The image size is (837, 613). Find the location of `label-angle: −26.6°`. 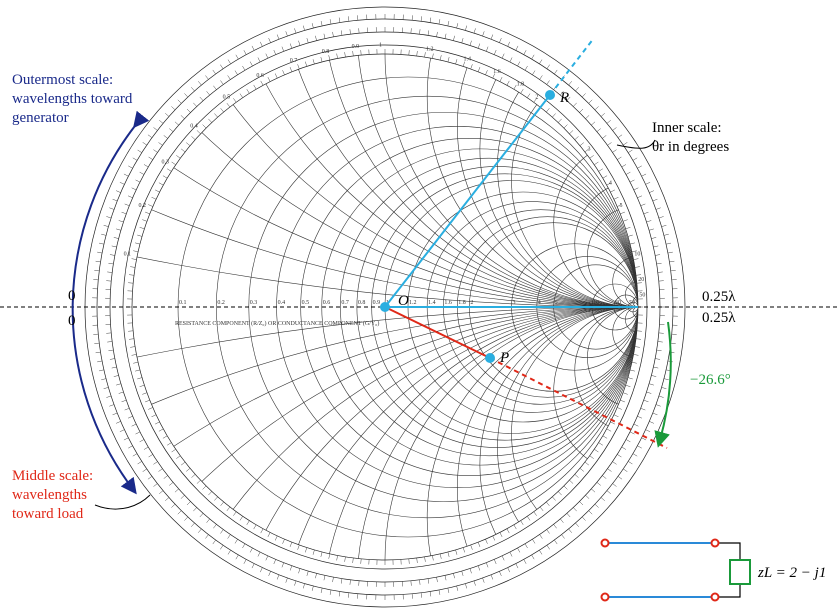

label-angle: −26.6° is located at coordinates (710, 380).